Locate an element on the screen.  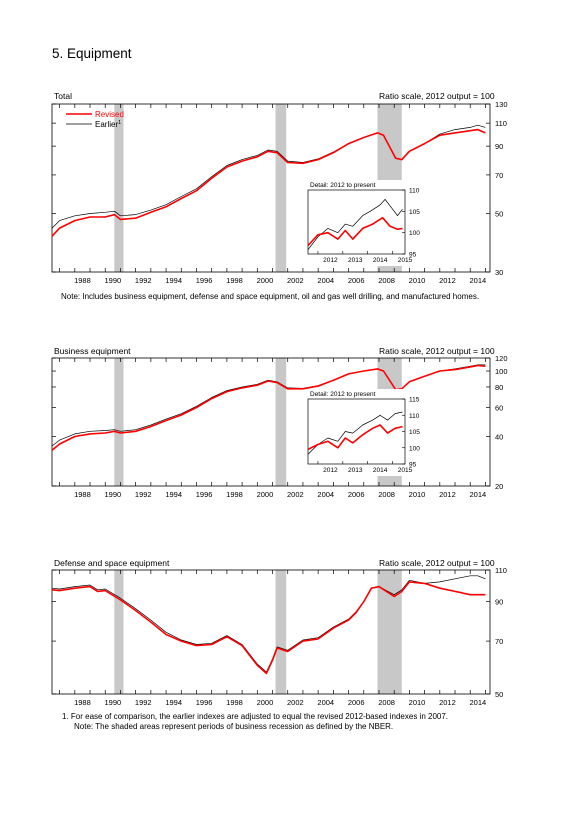
inset-frame is located at coordinates (356, 222).